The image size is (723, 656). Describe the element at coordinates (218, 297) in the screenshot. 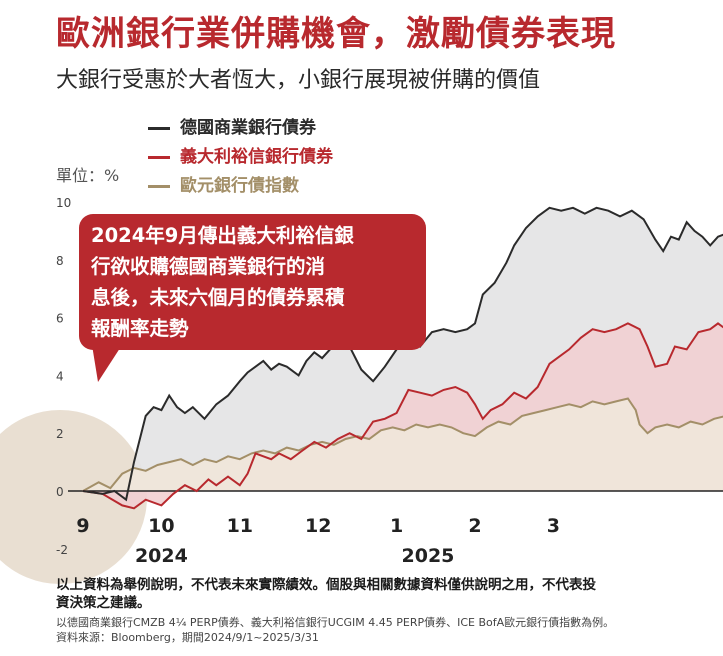

I see `callout-line: 息後，未來六個月的債券累積` at that location.